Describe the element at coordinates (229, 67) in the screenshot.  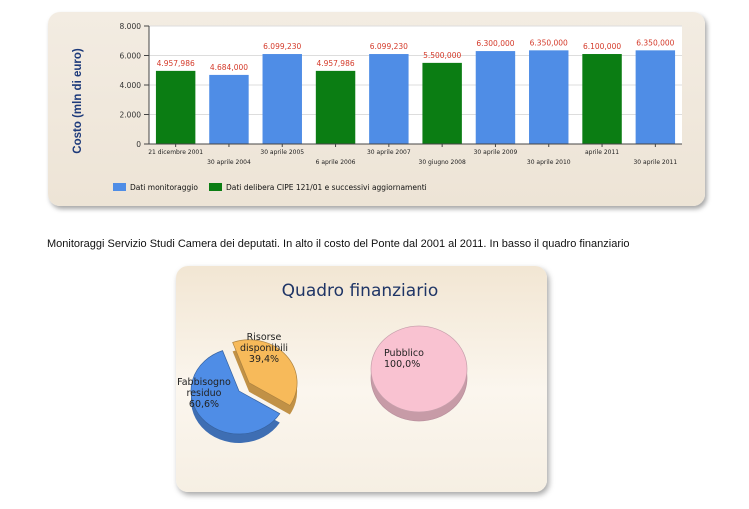
I see `value-label: 4.684,000` at that location.